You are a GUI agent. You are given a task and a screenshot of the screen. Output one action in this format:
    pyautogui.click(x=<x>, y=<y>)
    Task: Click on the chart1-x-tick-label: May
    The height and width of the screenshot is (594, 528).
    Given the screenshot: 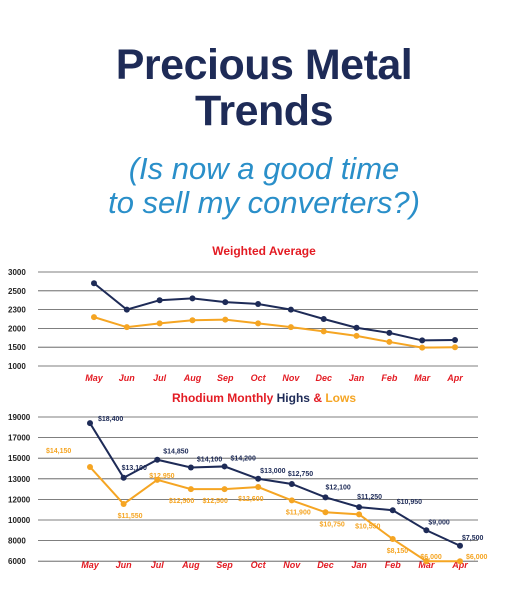 What is the action you would take?
    pyautogui.click(x=90, y=565)
    